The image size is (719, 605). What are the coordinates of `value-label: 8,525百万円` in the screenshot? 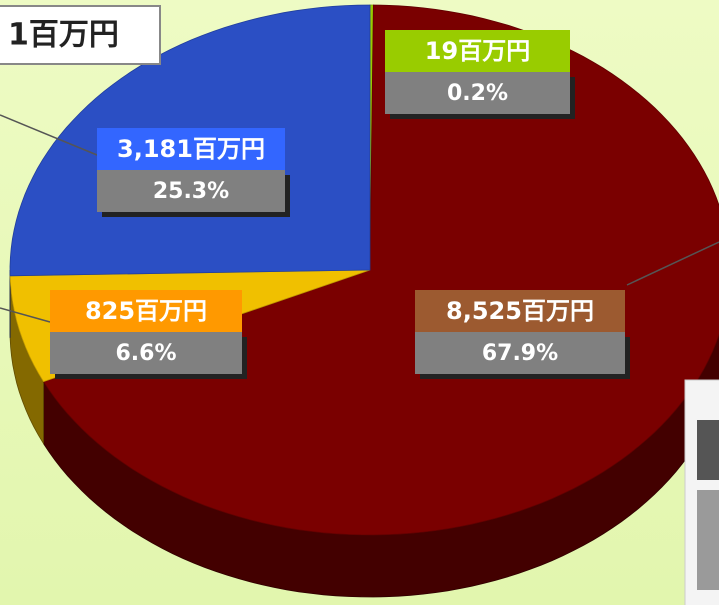 It's located at (520, 311).